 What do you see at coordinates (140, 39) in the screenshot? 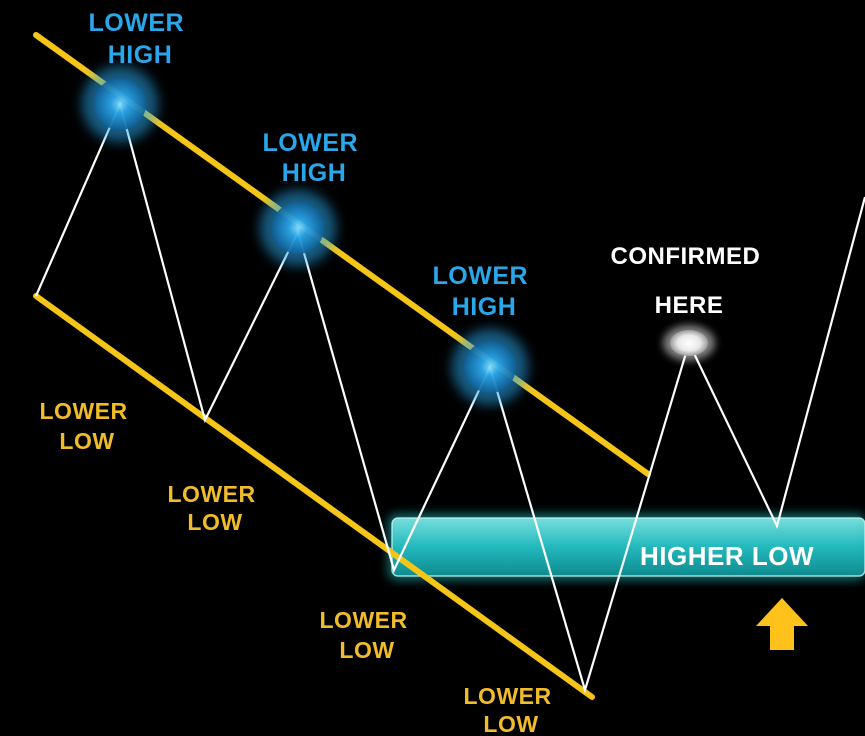
I see `lower-high-label-1: LOWER HIGH` at bounding box center [140, 39].